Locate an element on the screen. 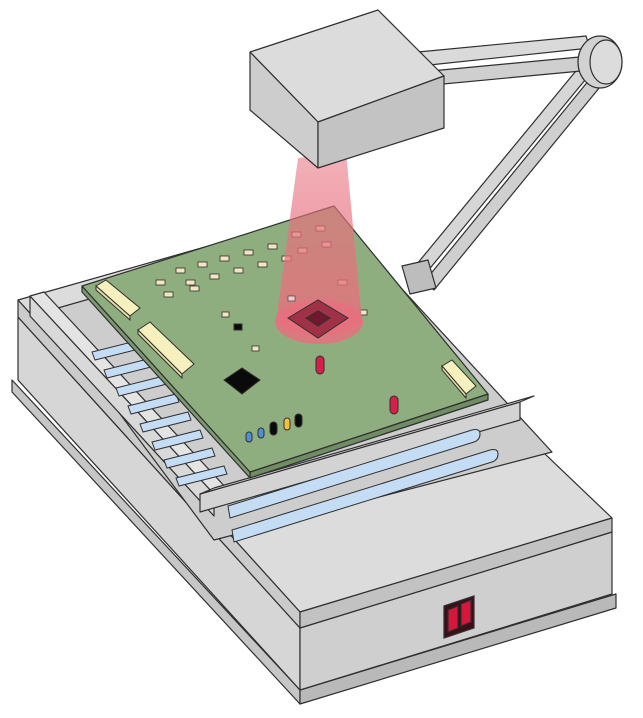 This screenshot has height=718, width=643. power-switch is located at coordinates (459, 617).